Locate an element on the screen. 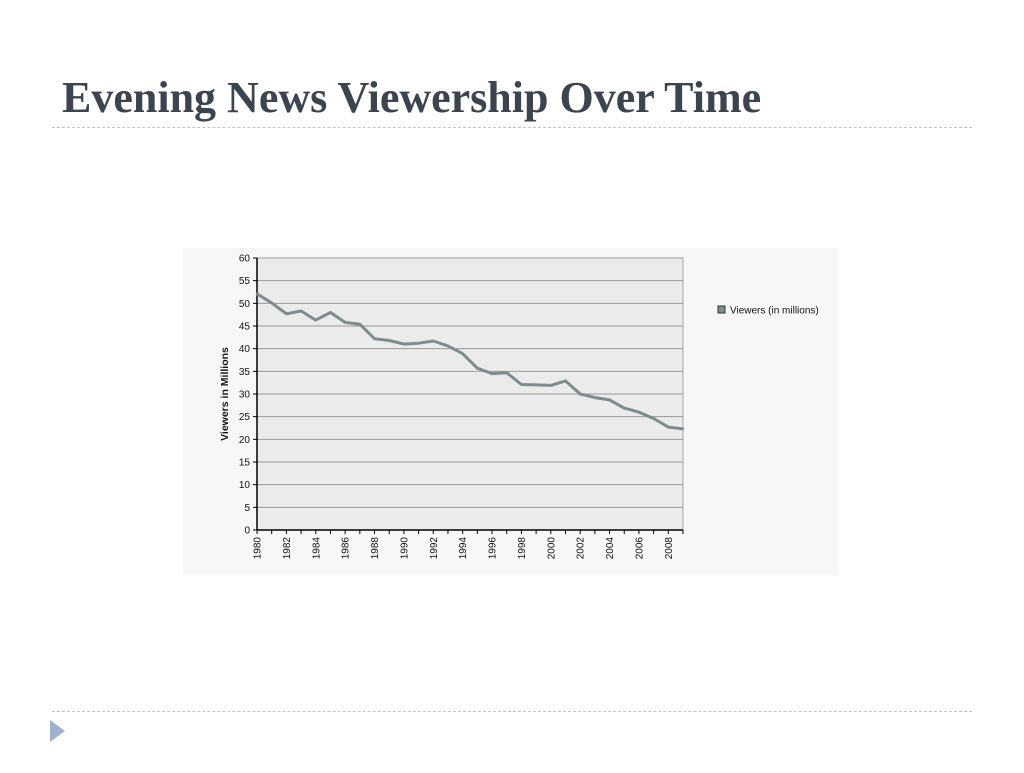 The width and height of the screenshot is (1024, 773). y-tick-label: 20 is located at coordinates (245, 440).